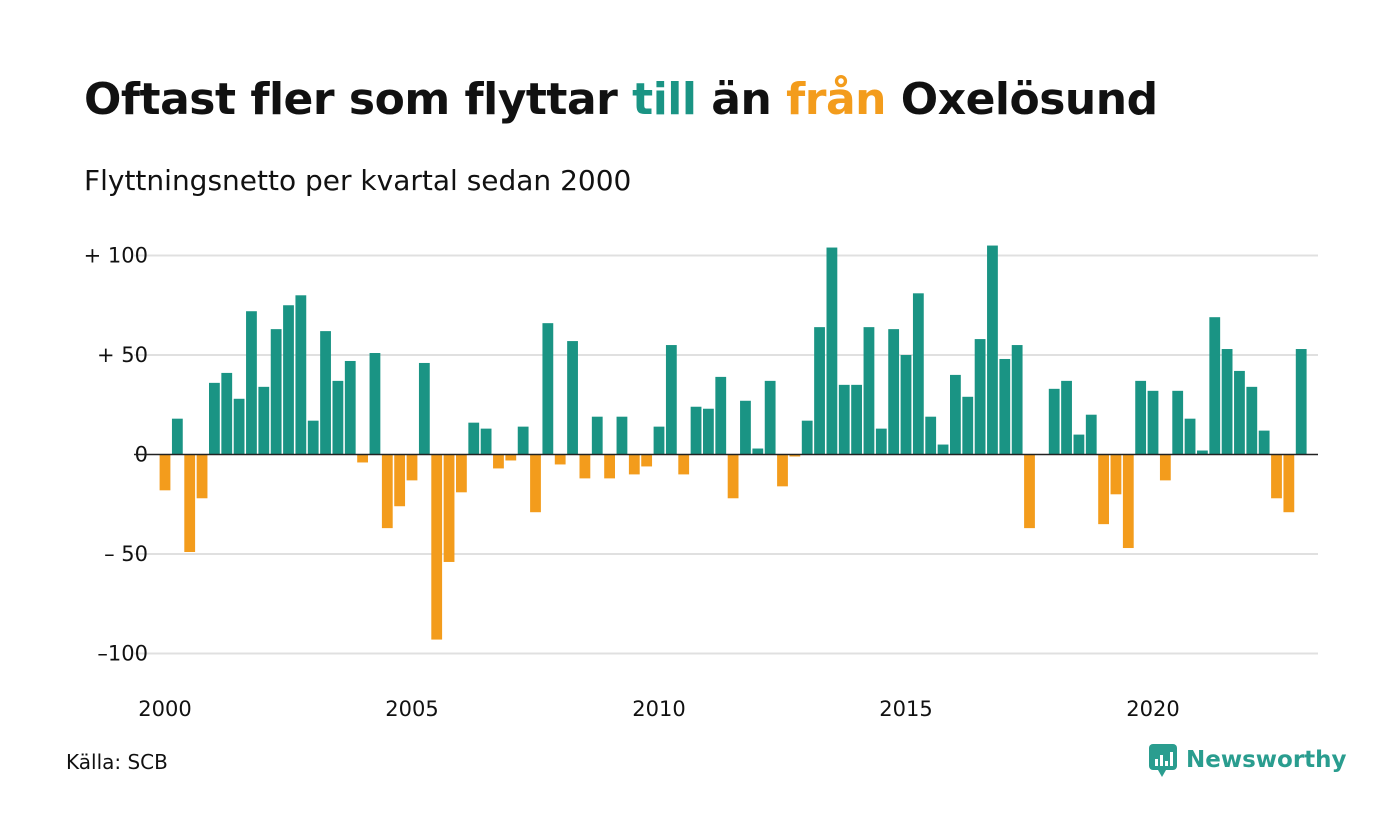  What do you see at coordinates (122, 654) in the screenshot?
I see `y-tick-label: –100` at bounding box center [122, 654].